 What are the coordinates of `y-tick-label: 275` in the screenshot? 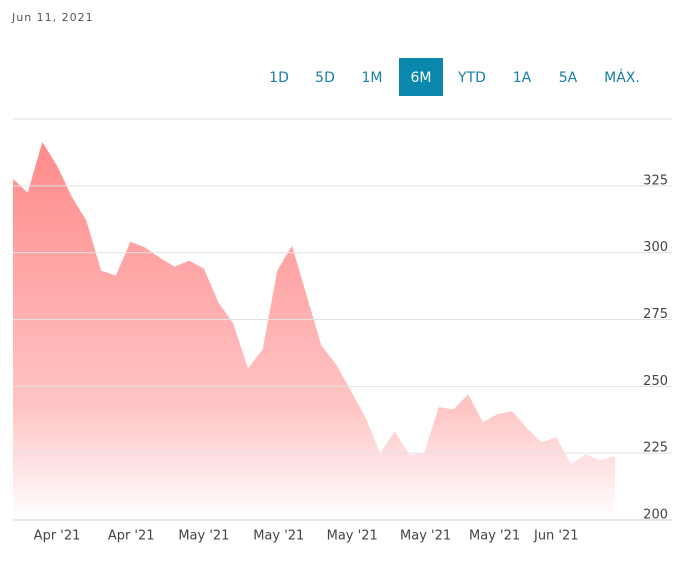 It's located at (655, 314).